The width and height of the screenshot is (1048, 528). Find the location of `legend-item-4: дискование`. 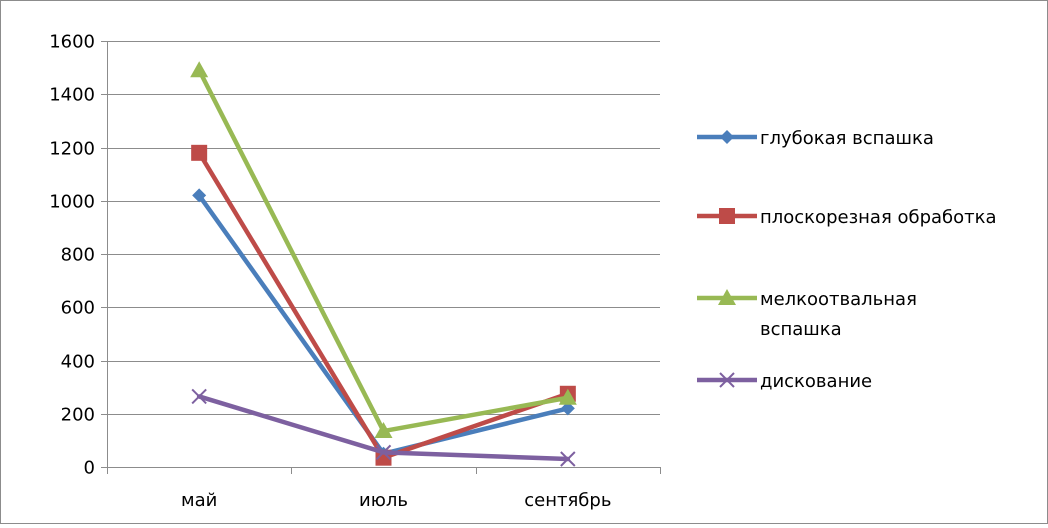

legend-item-4: дискование is located at coordinates (784, 381).